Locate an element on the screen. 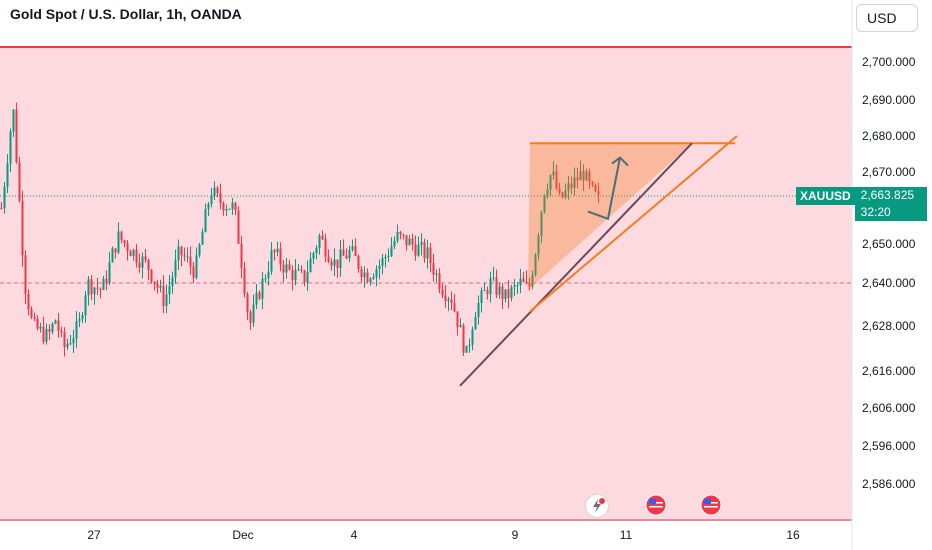 Image resolution: width=932 pixels, height=550 pixels. price-tick-label: 2,700.000 is located at coordinates (889, 62).